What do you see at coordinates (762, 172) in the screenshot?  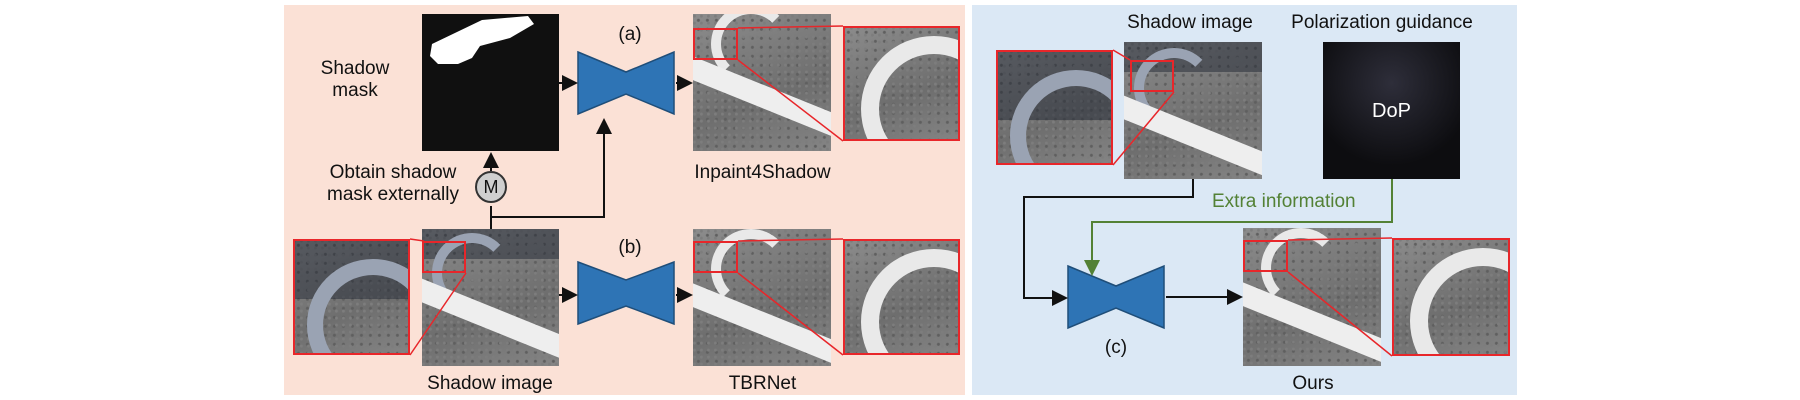 I see `inpaint4shadow-label: Inpaint4Shadow` at bounding box center [762, 172].